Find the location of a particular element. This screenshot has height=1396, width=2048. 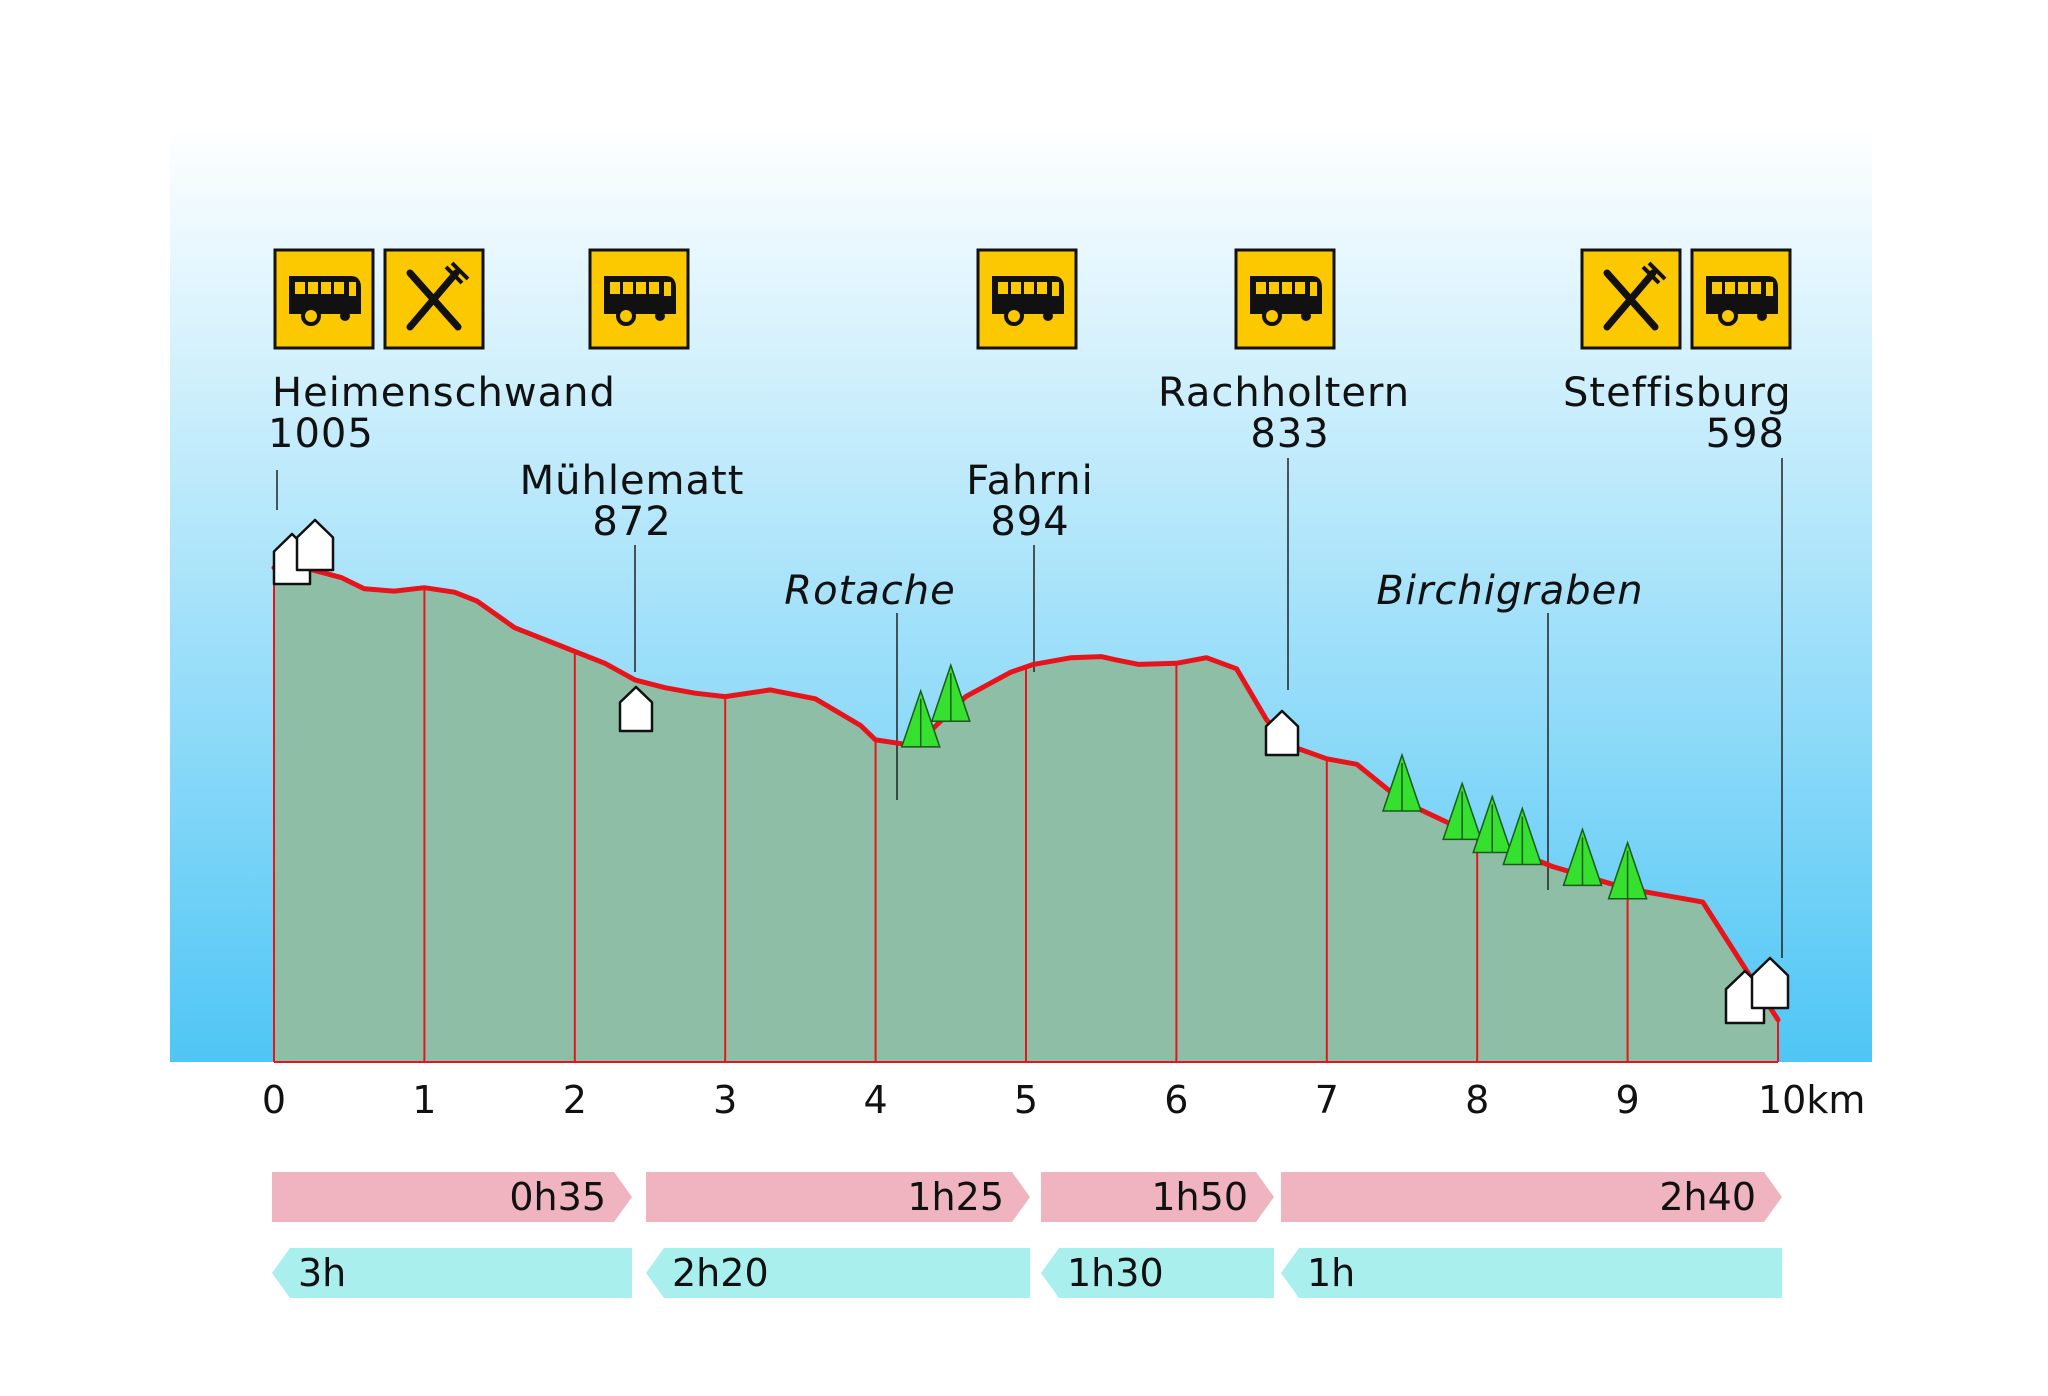

x-tick-label: 2 is located at coordinates (575, 1100).